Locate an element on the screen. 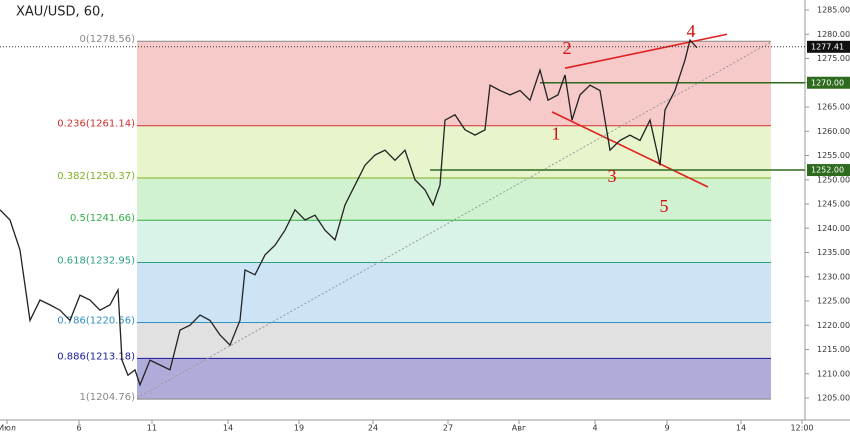 Image resolution: width=850 pixels, height=438 pixels. last-price-label: 1277.41 is located at coordinates (827, 46).